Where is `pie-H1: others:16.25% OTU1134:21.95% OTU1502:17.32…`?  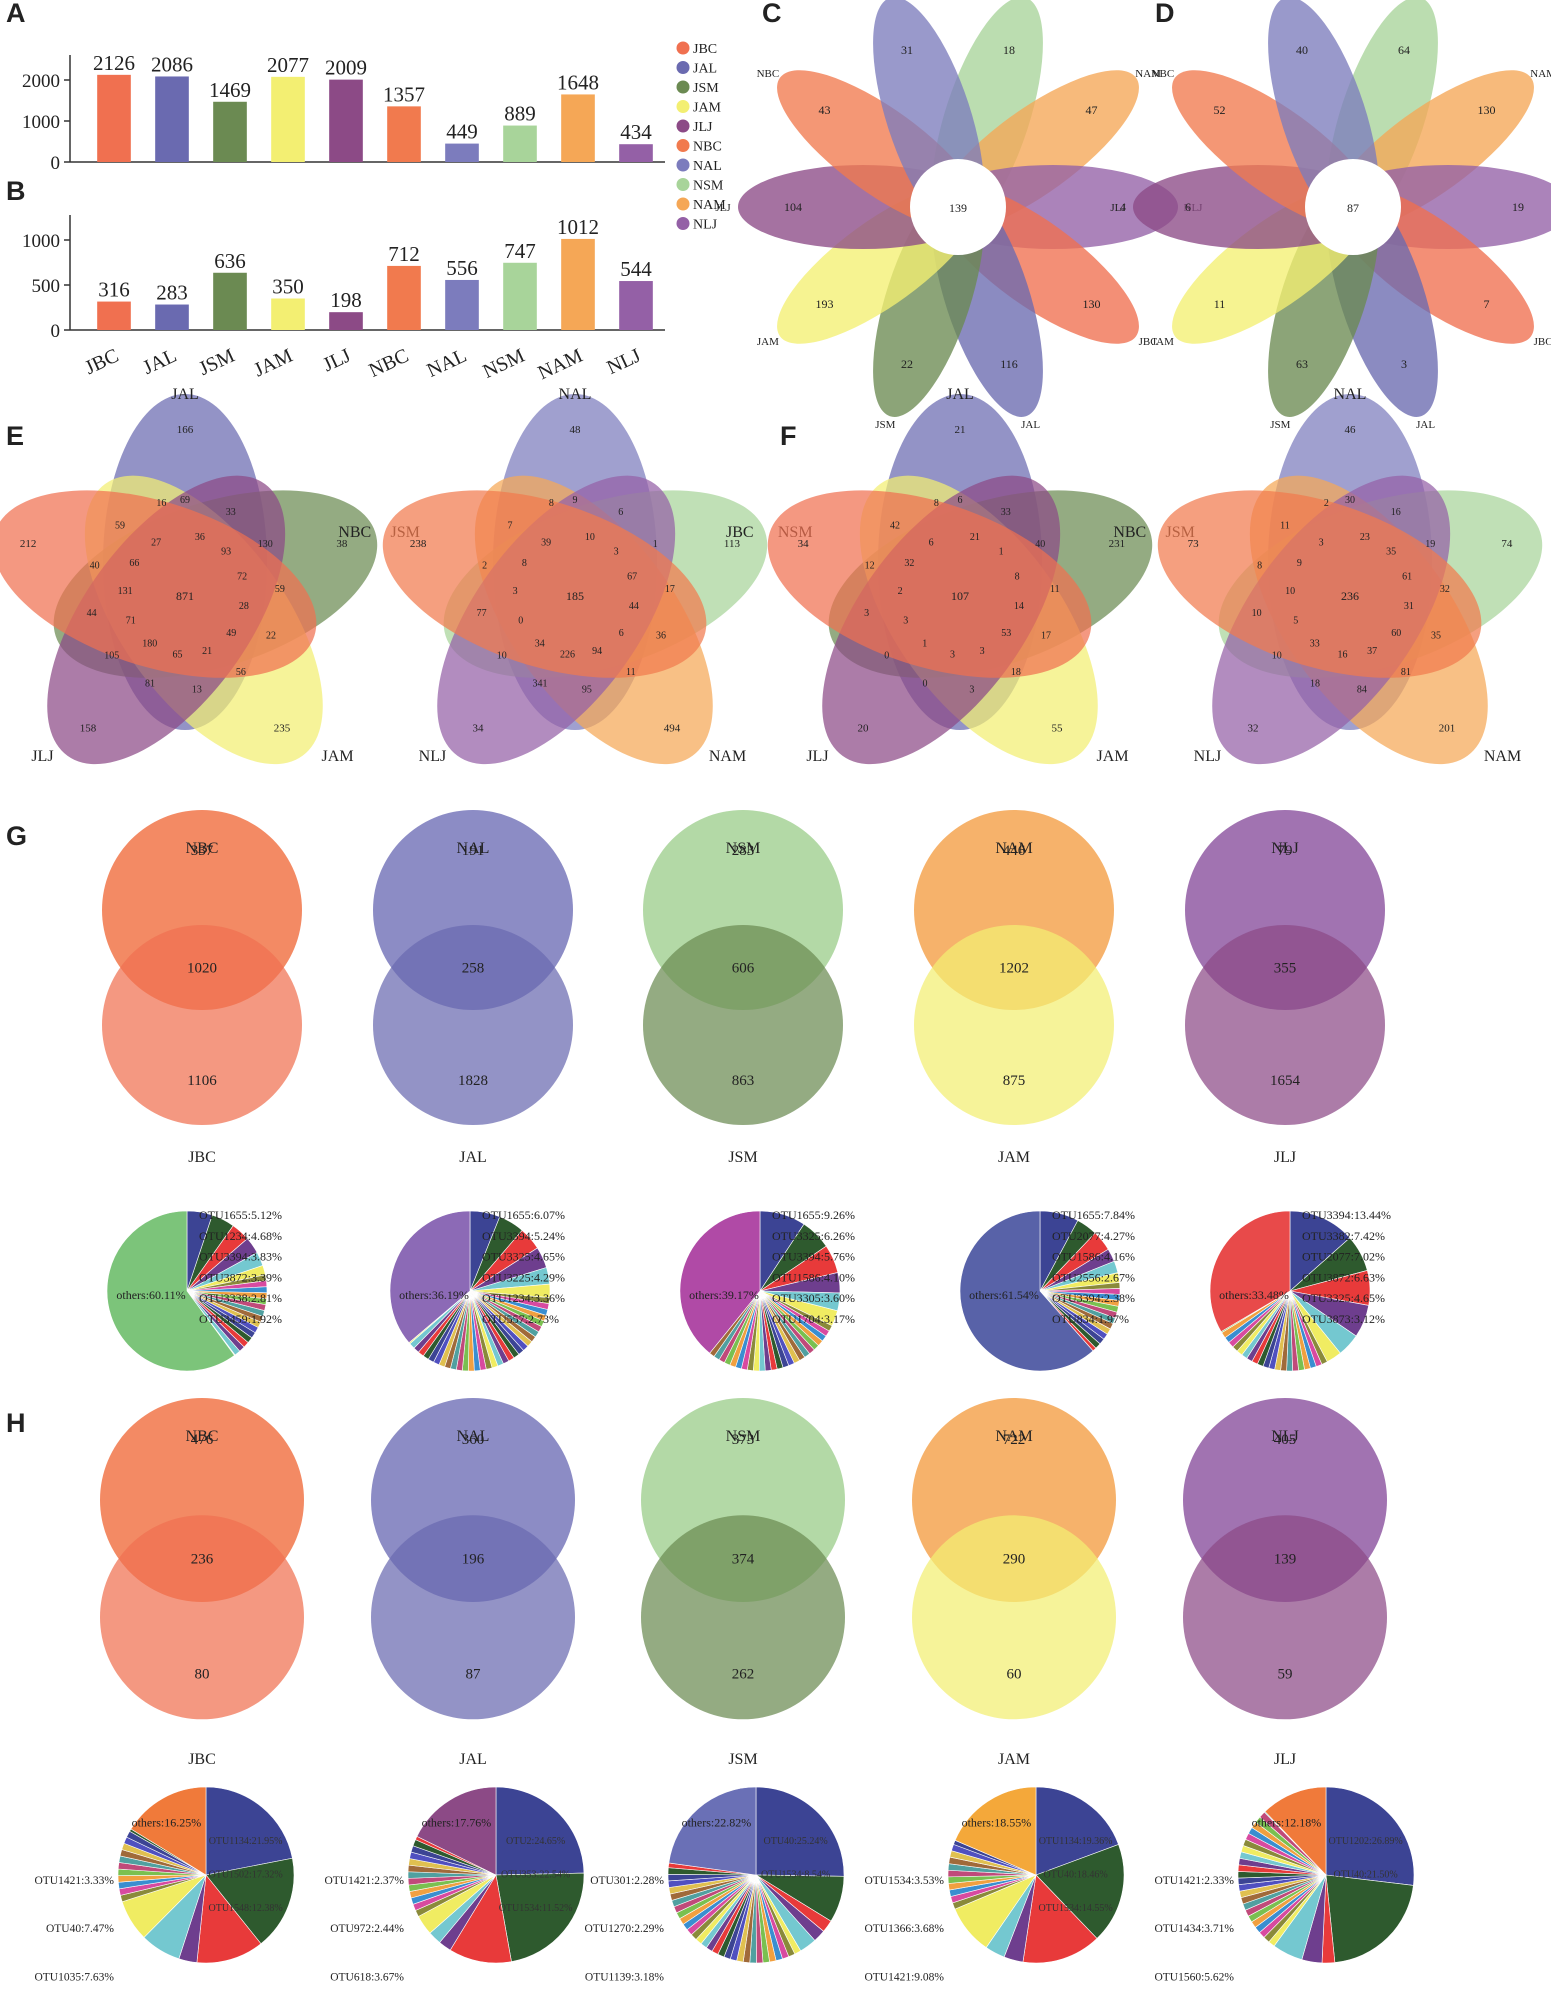
pie-H1: others:16.25% OTU1134:21.95% OTU1502:17.32… is located at coordinates (164, 1885).